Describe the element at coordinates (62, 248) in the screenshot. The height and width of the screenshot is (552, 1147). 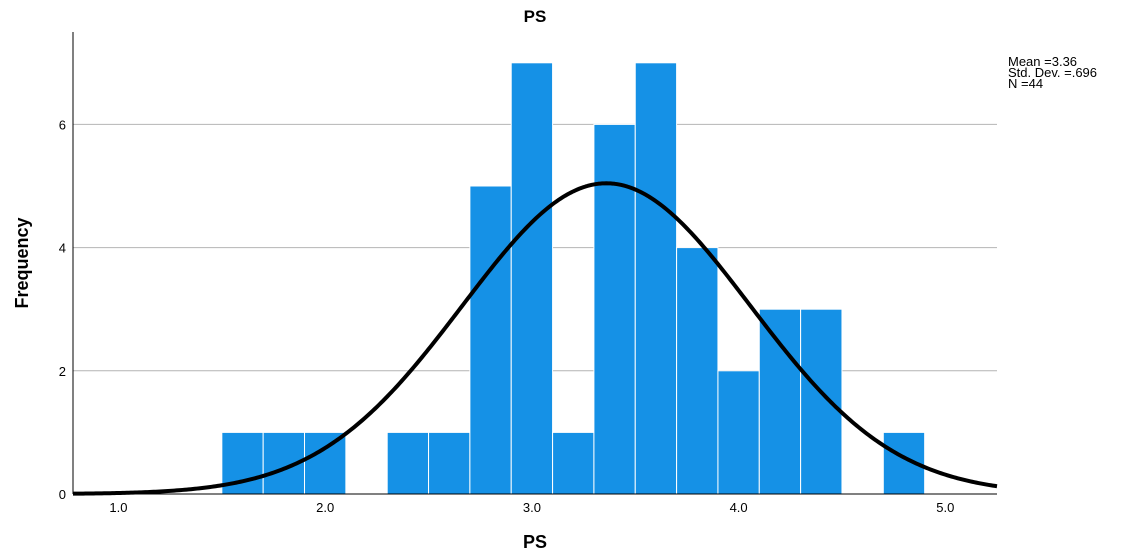
I see `y-tick-label-4: 4` at that location.